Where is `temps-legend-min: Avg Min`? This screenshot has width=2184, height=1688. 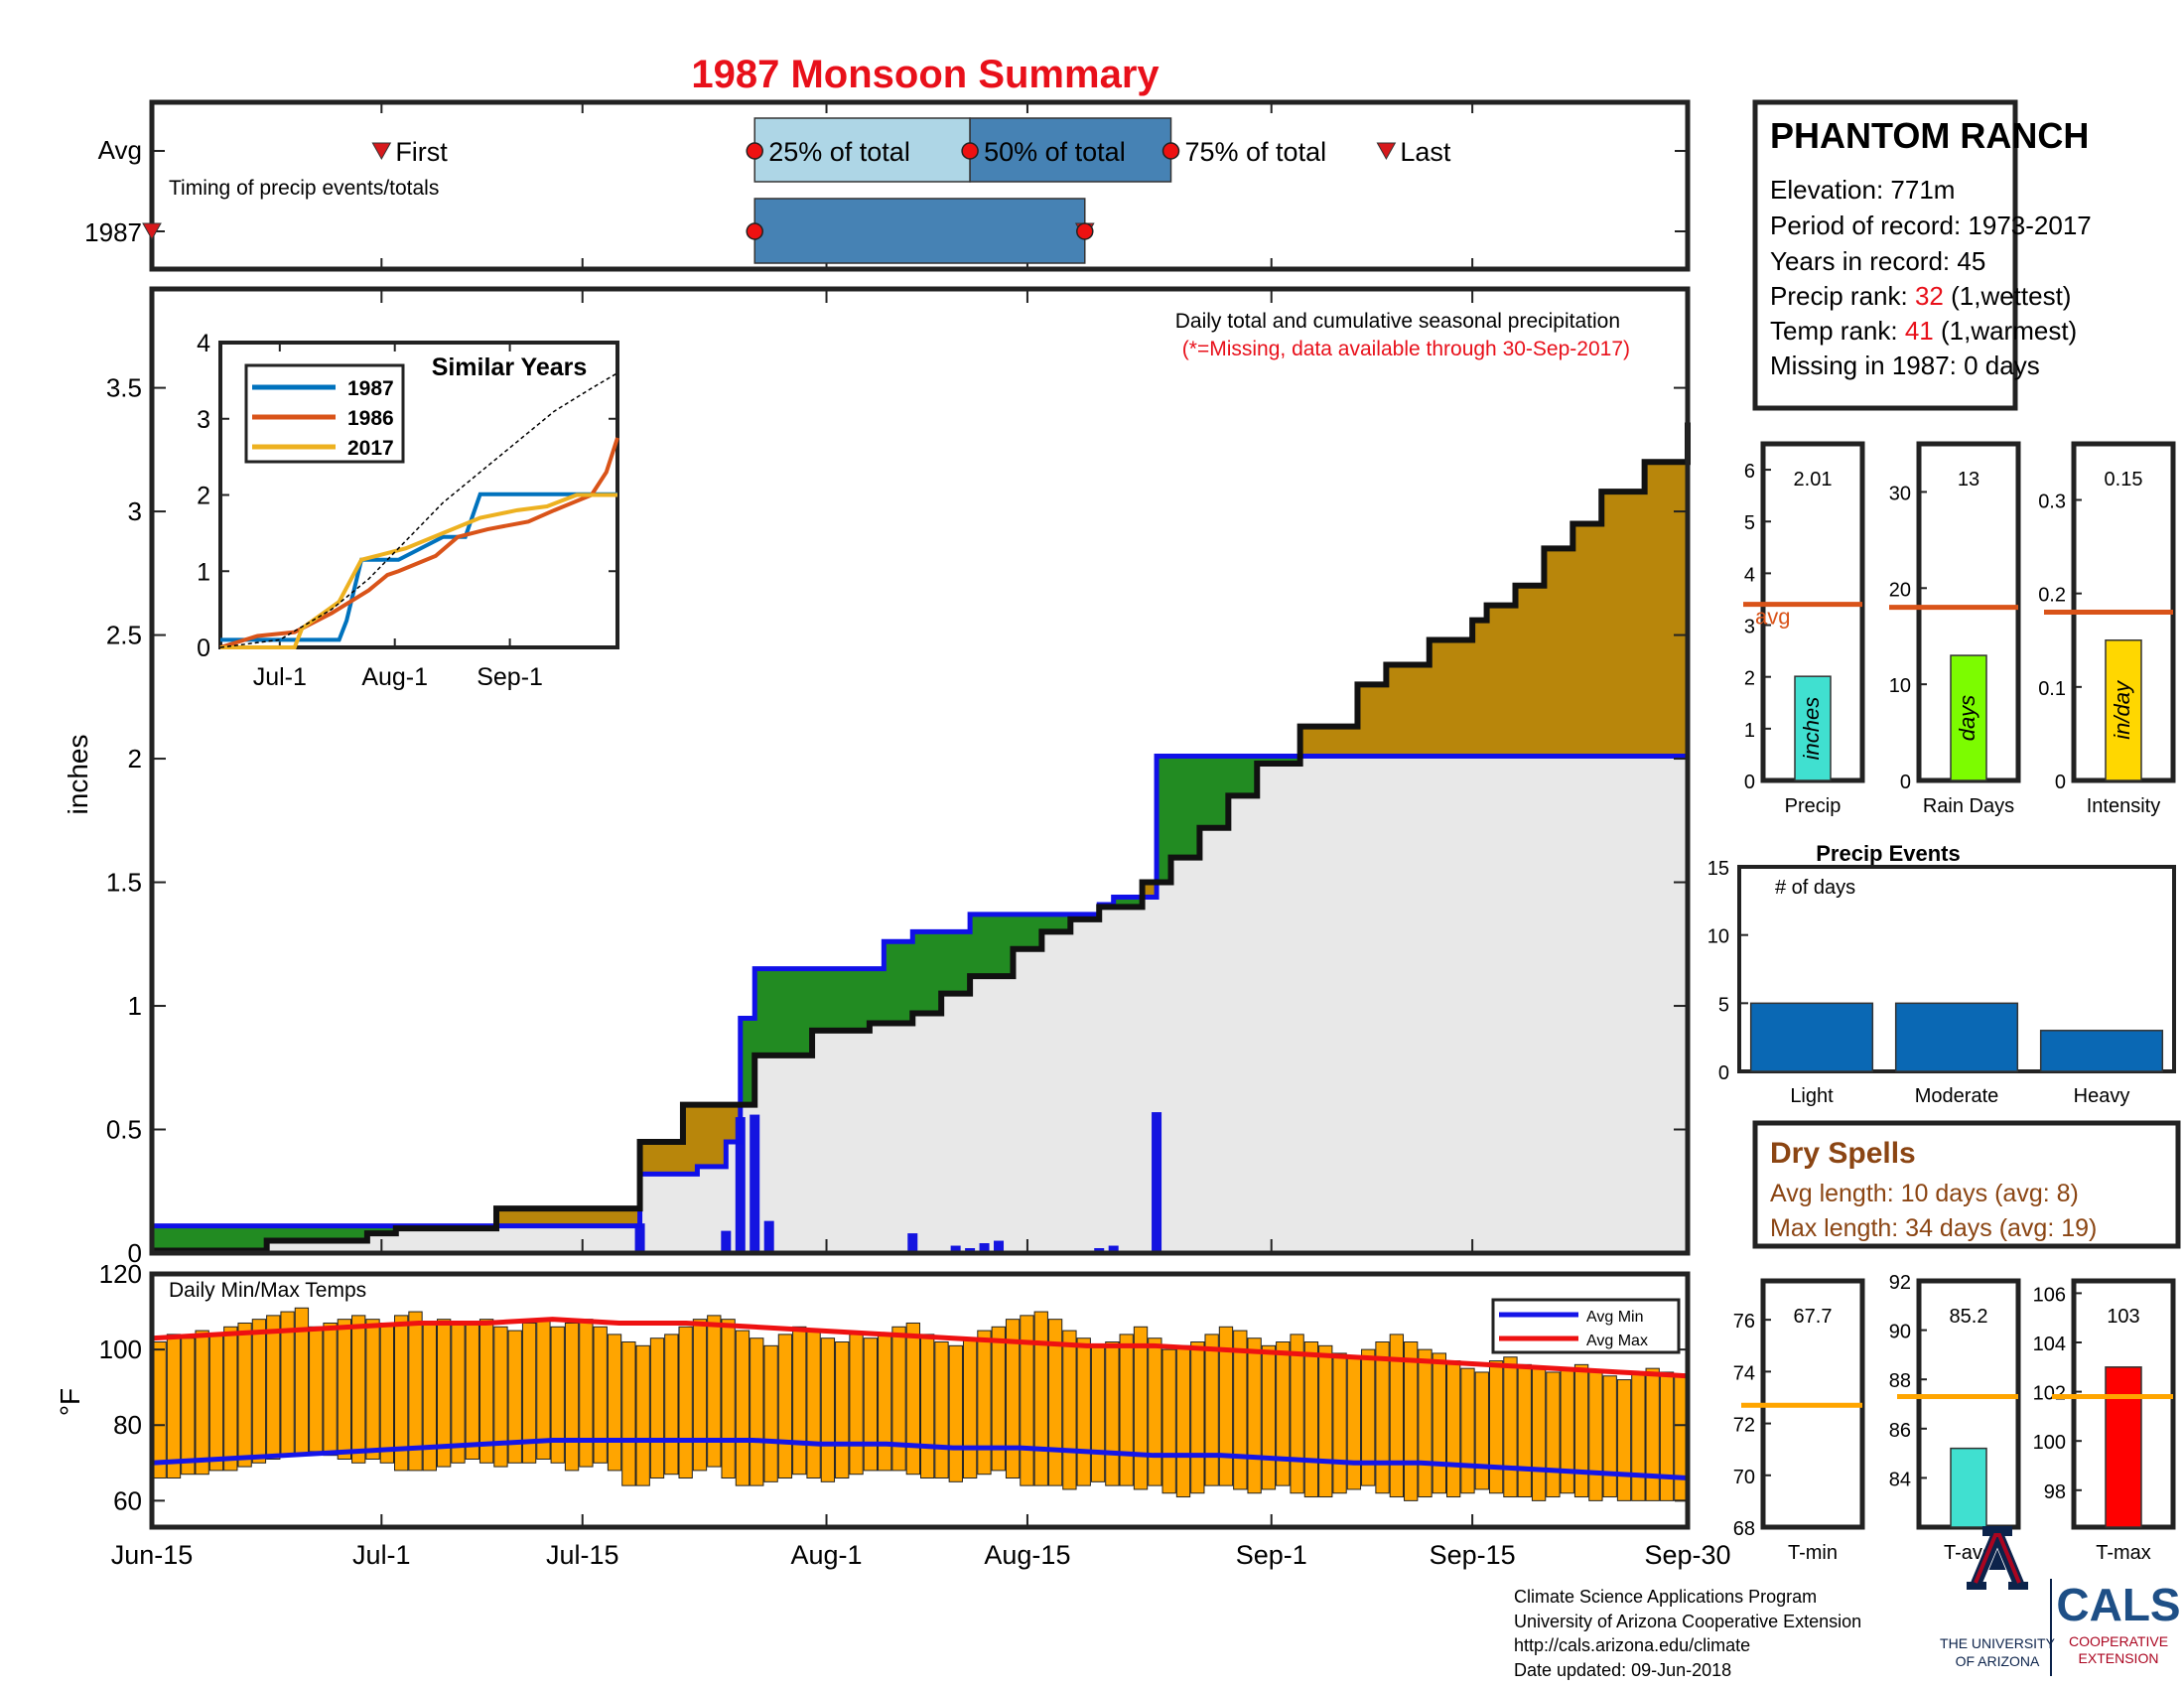
temps-legend-min: Avg Min is located at coordinates (1615, 1317).